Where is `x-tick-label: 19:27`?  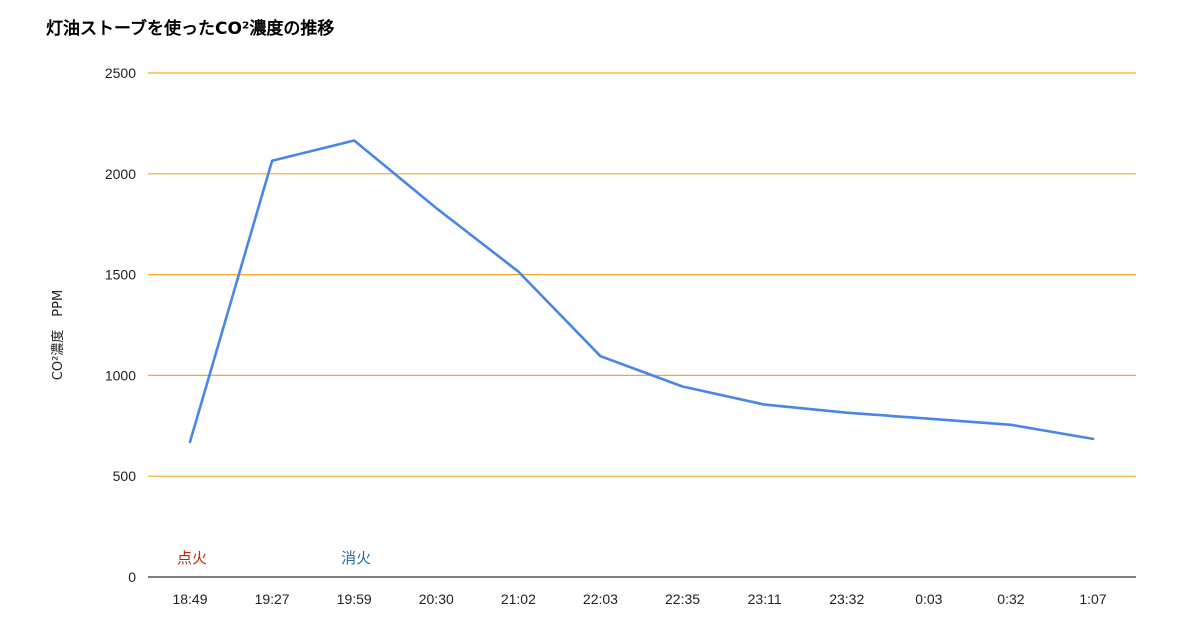 x-tick-label: 19:27 is located at coordinates (272, 599).